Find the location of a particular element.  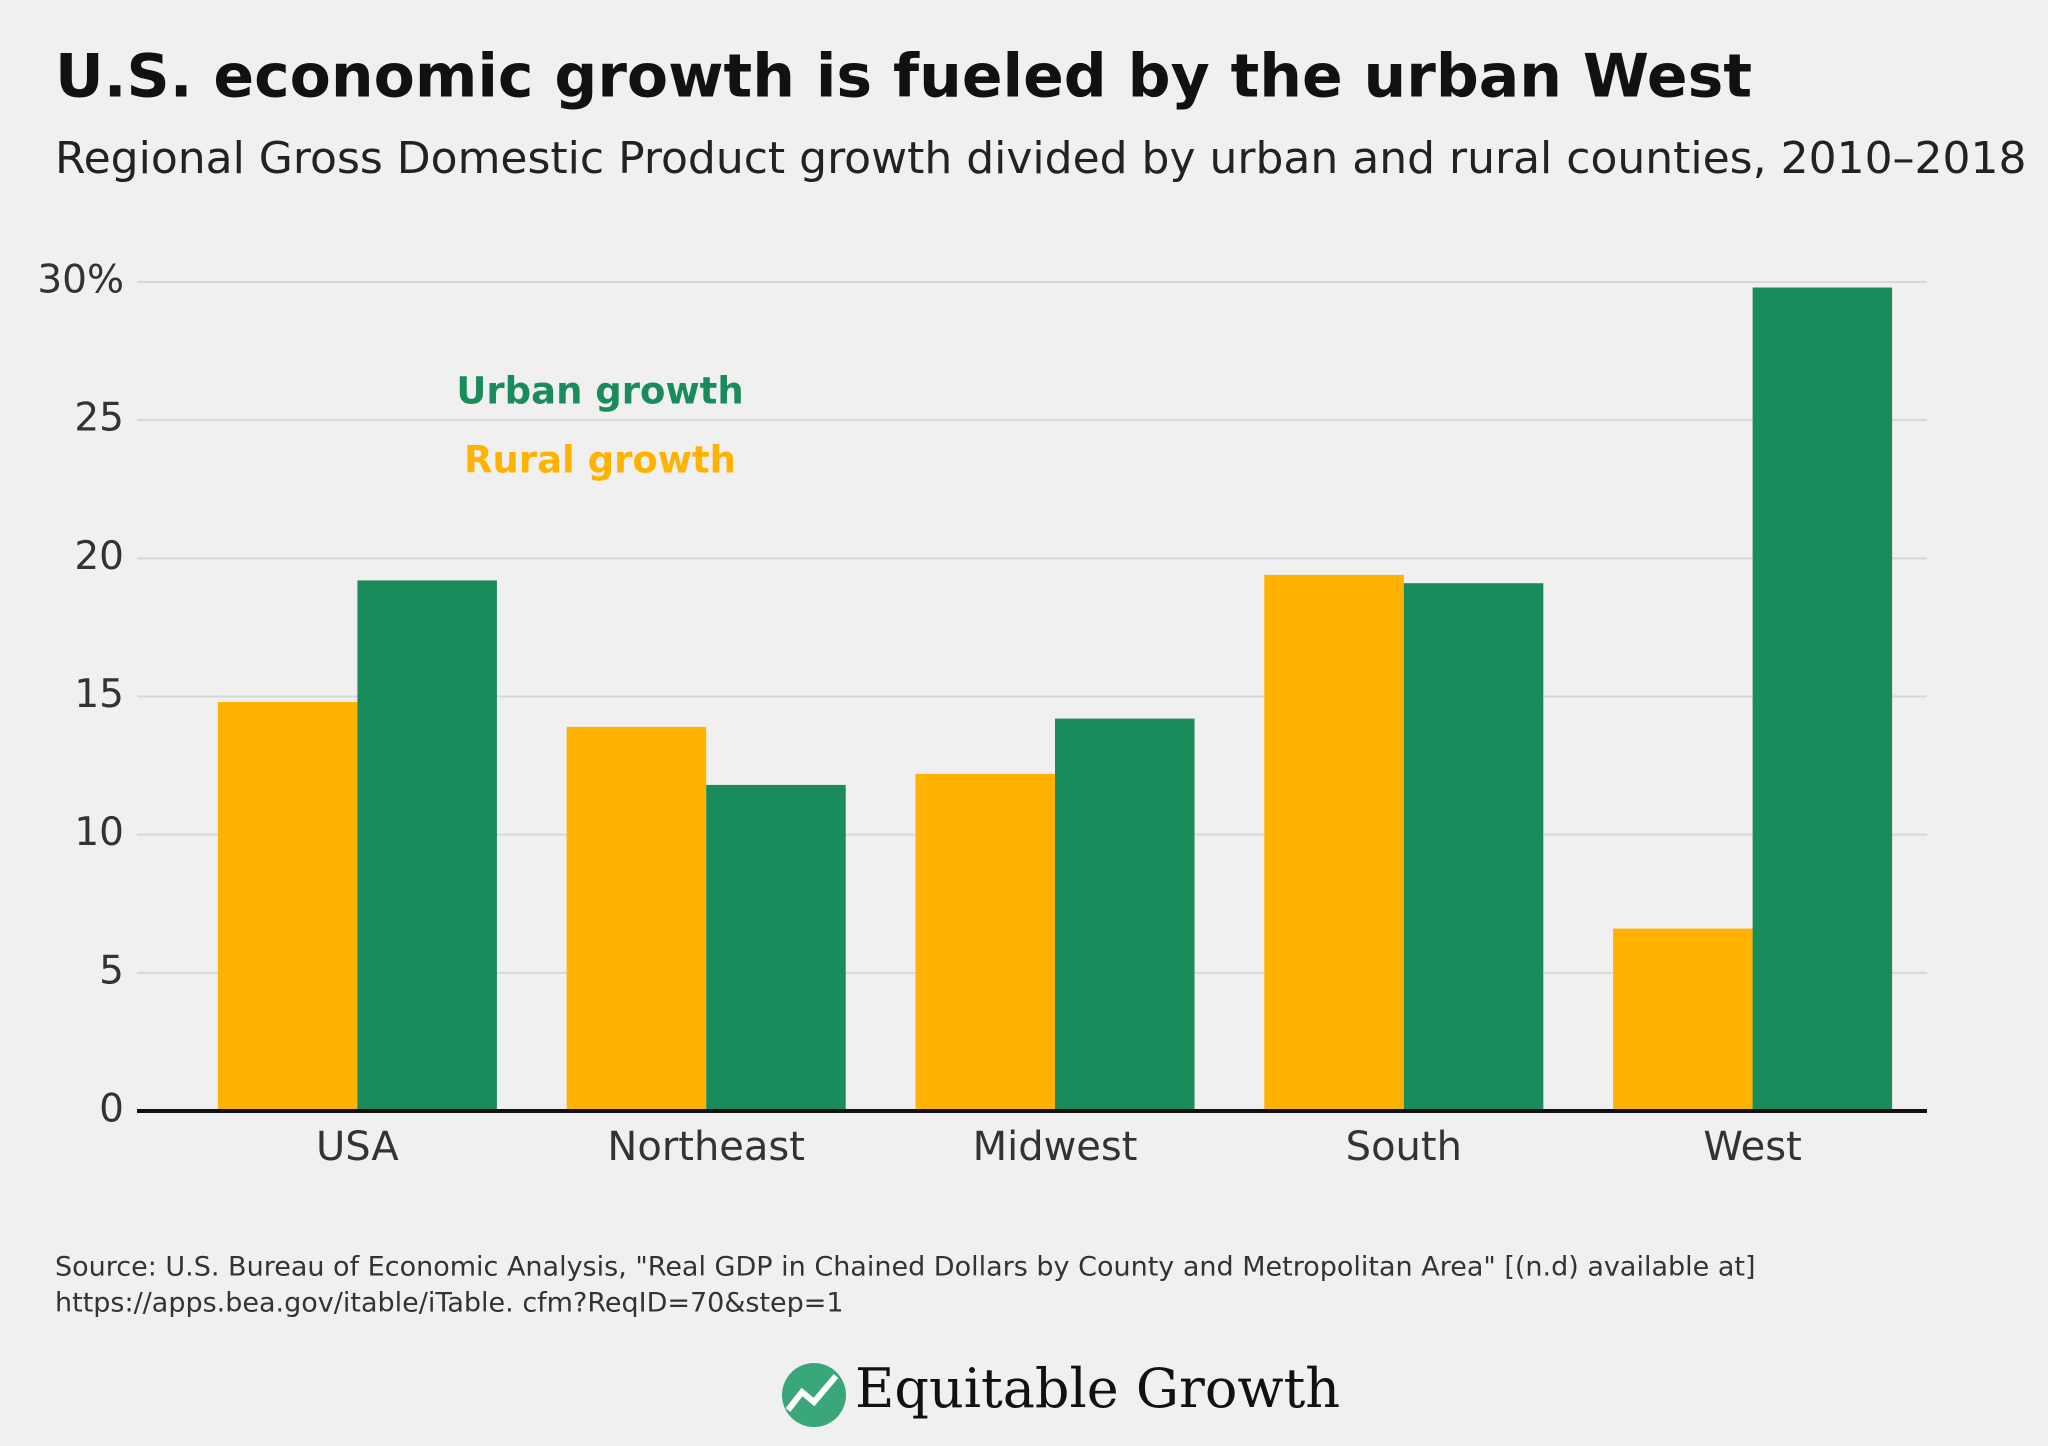

x-tick-label: West is located at coordinates (1752, 1147).